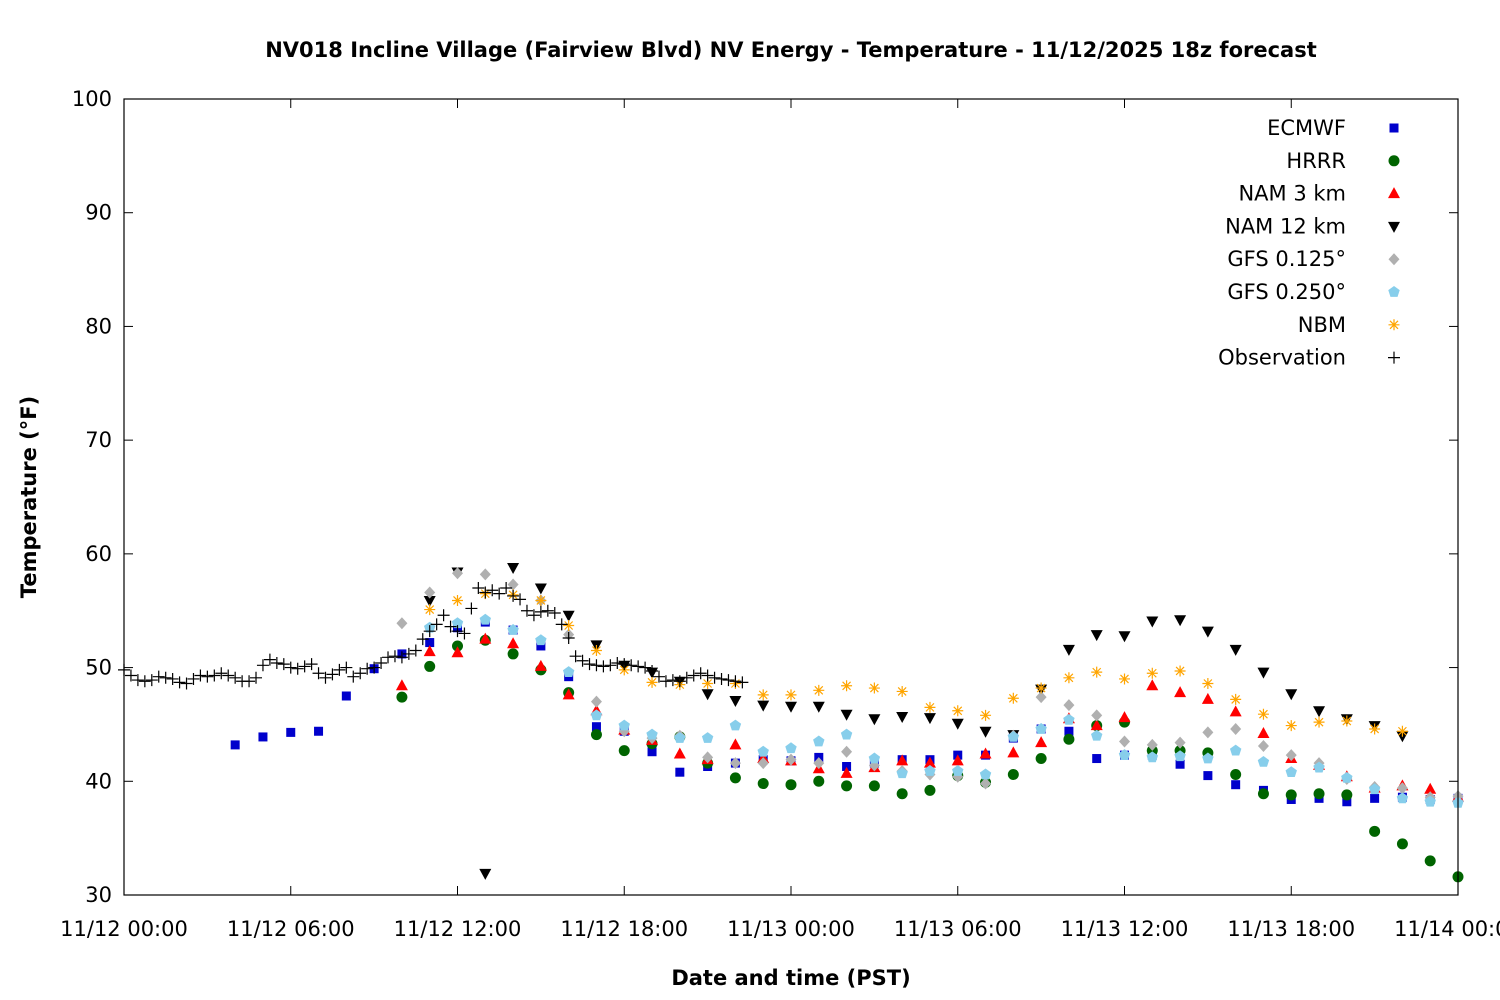 The image size is (1500, 1000). What do you see at coordinates (1125, 929) in the screenshot?
I see `x-tick-label: 11/13 12:00` at bounding box center [1125, 929].